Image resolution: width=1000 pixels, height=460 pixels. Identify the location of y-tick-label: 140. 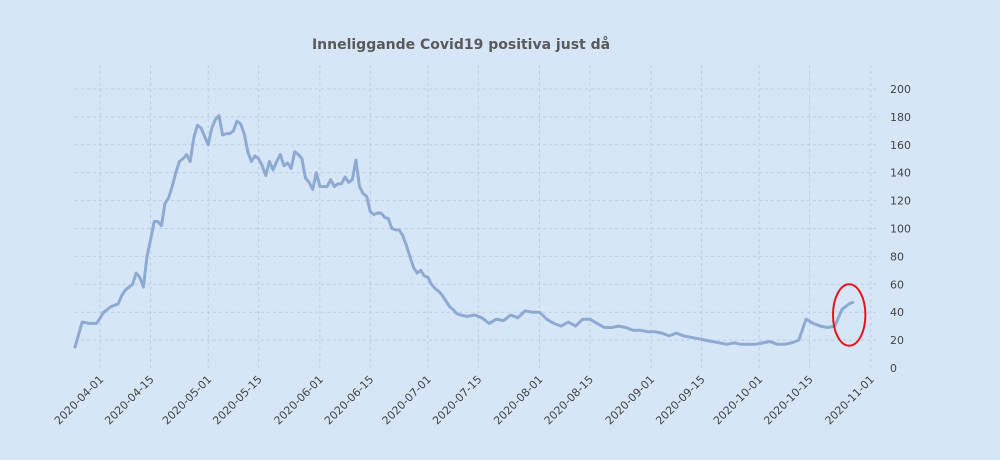
(900, 173).